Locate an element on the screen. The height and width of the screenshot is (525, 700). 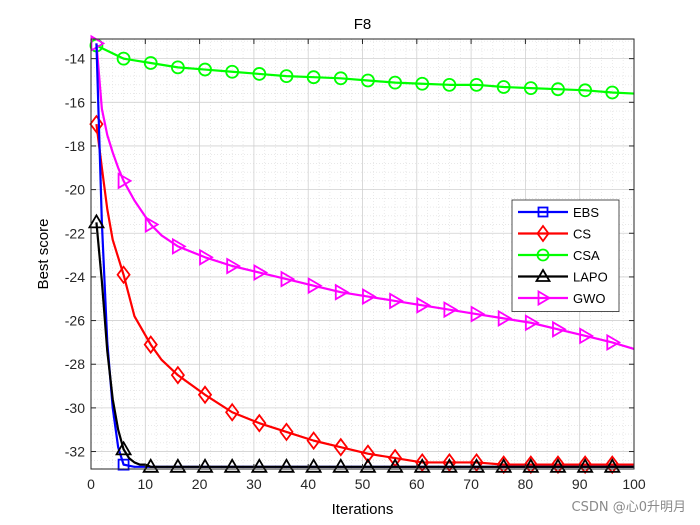
y-tick-label: -26 is located at coordinates (75, 321).